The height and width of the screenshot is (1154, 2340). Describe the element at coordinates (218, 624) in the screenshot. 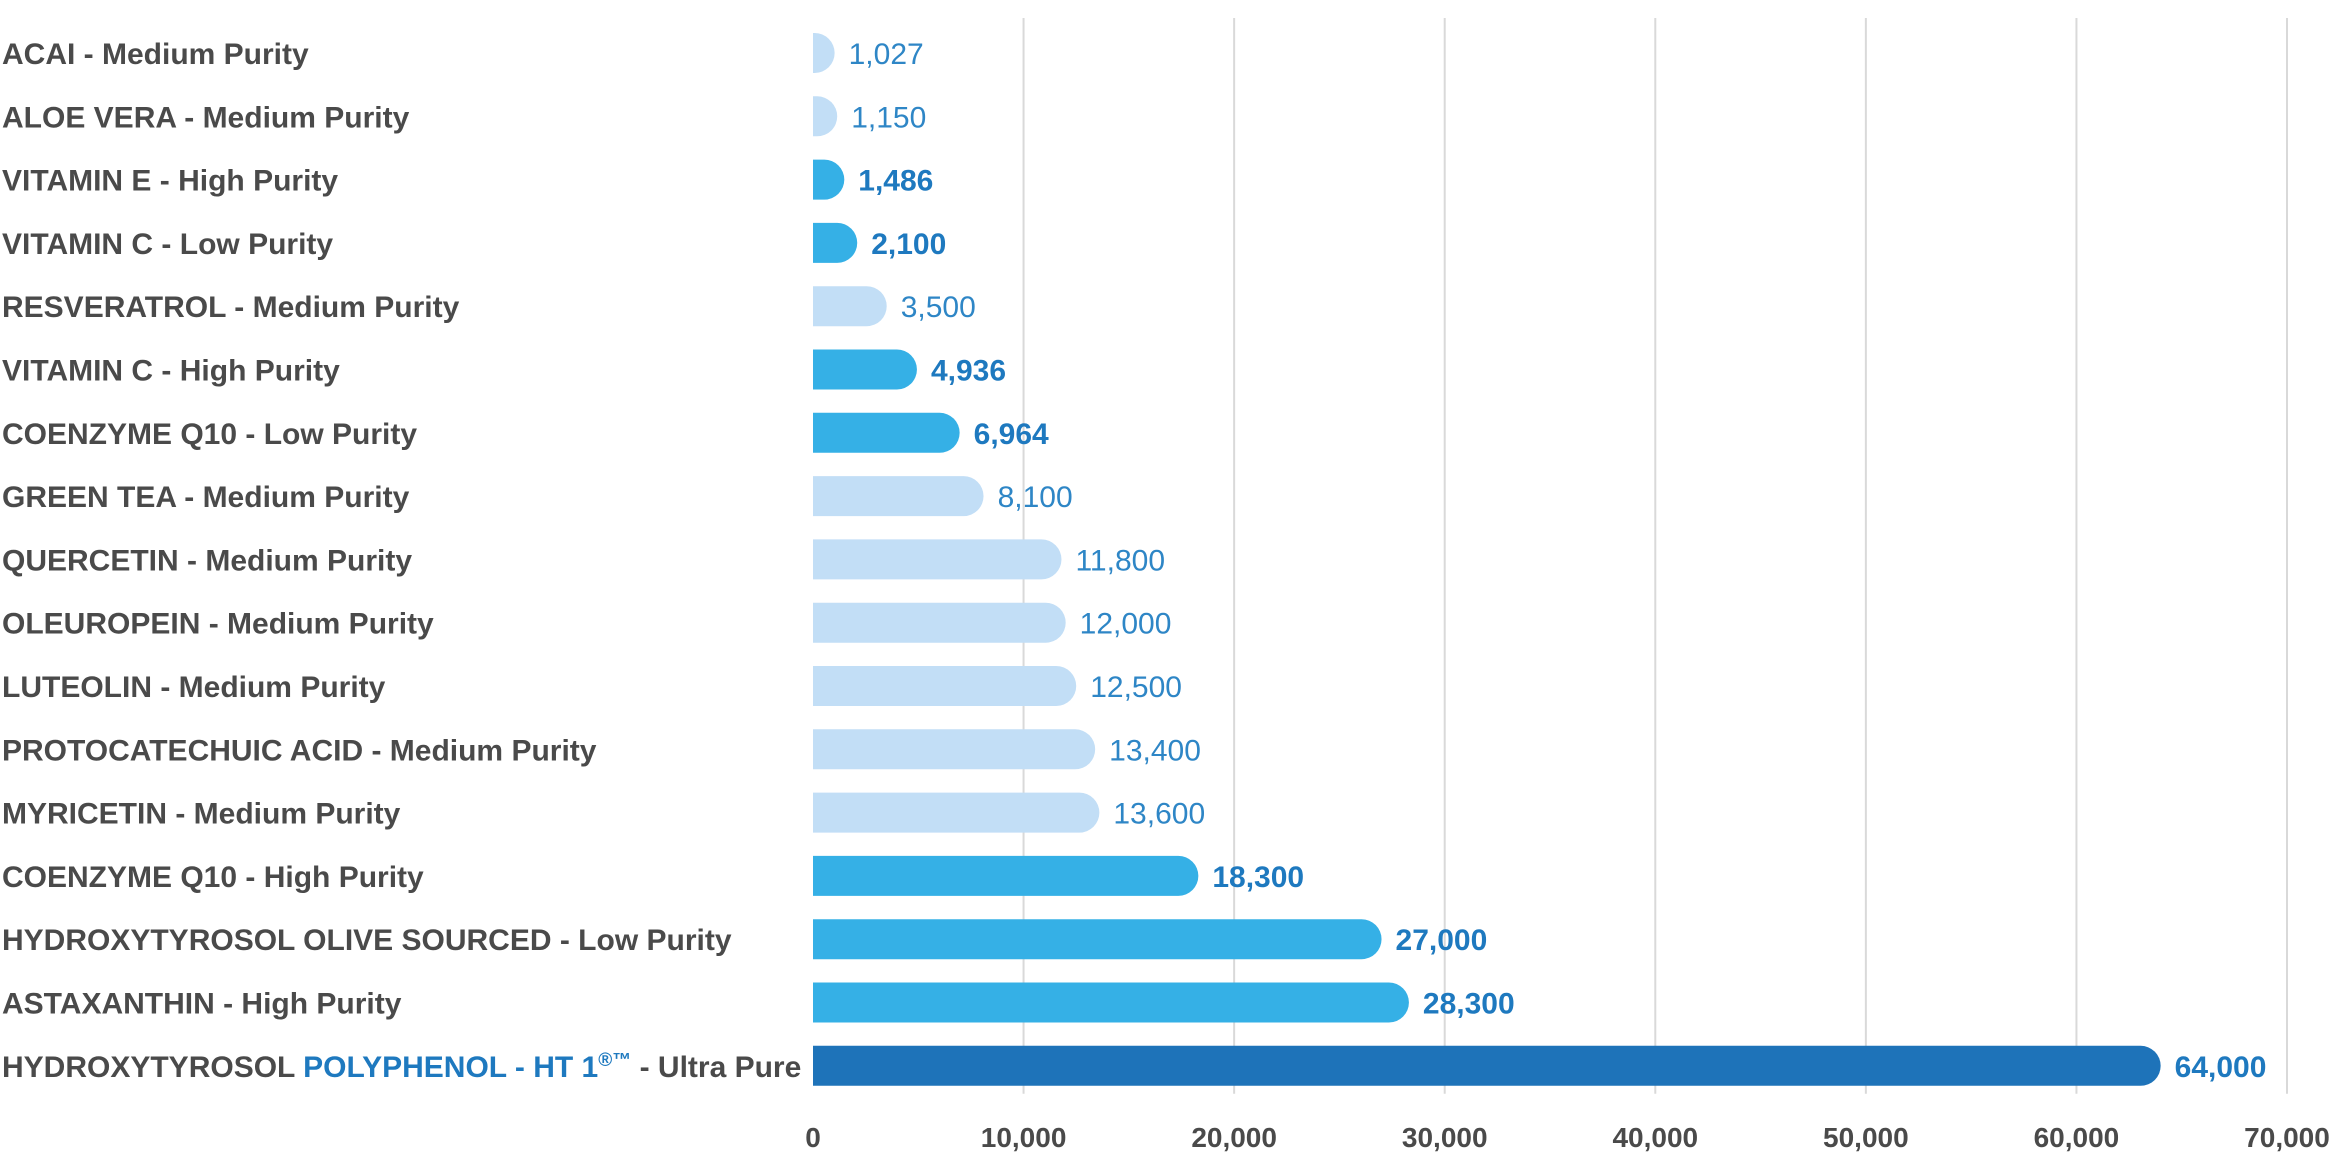

I see `category-label: OLEUROPEIN - Medium Purity` at that location.